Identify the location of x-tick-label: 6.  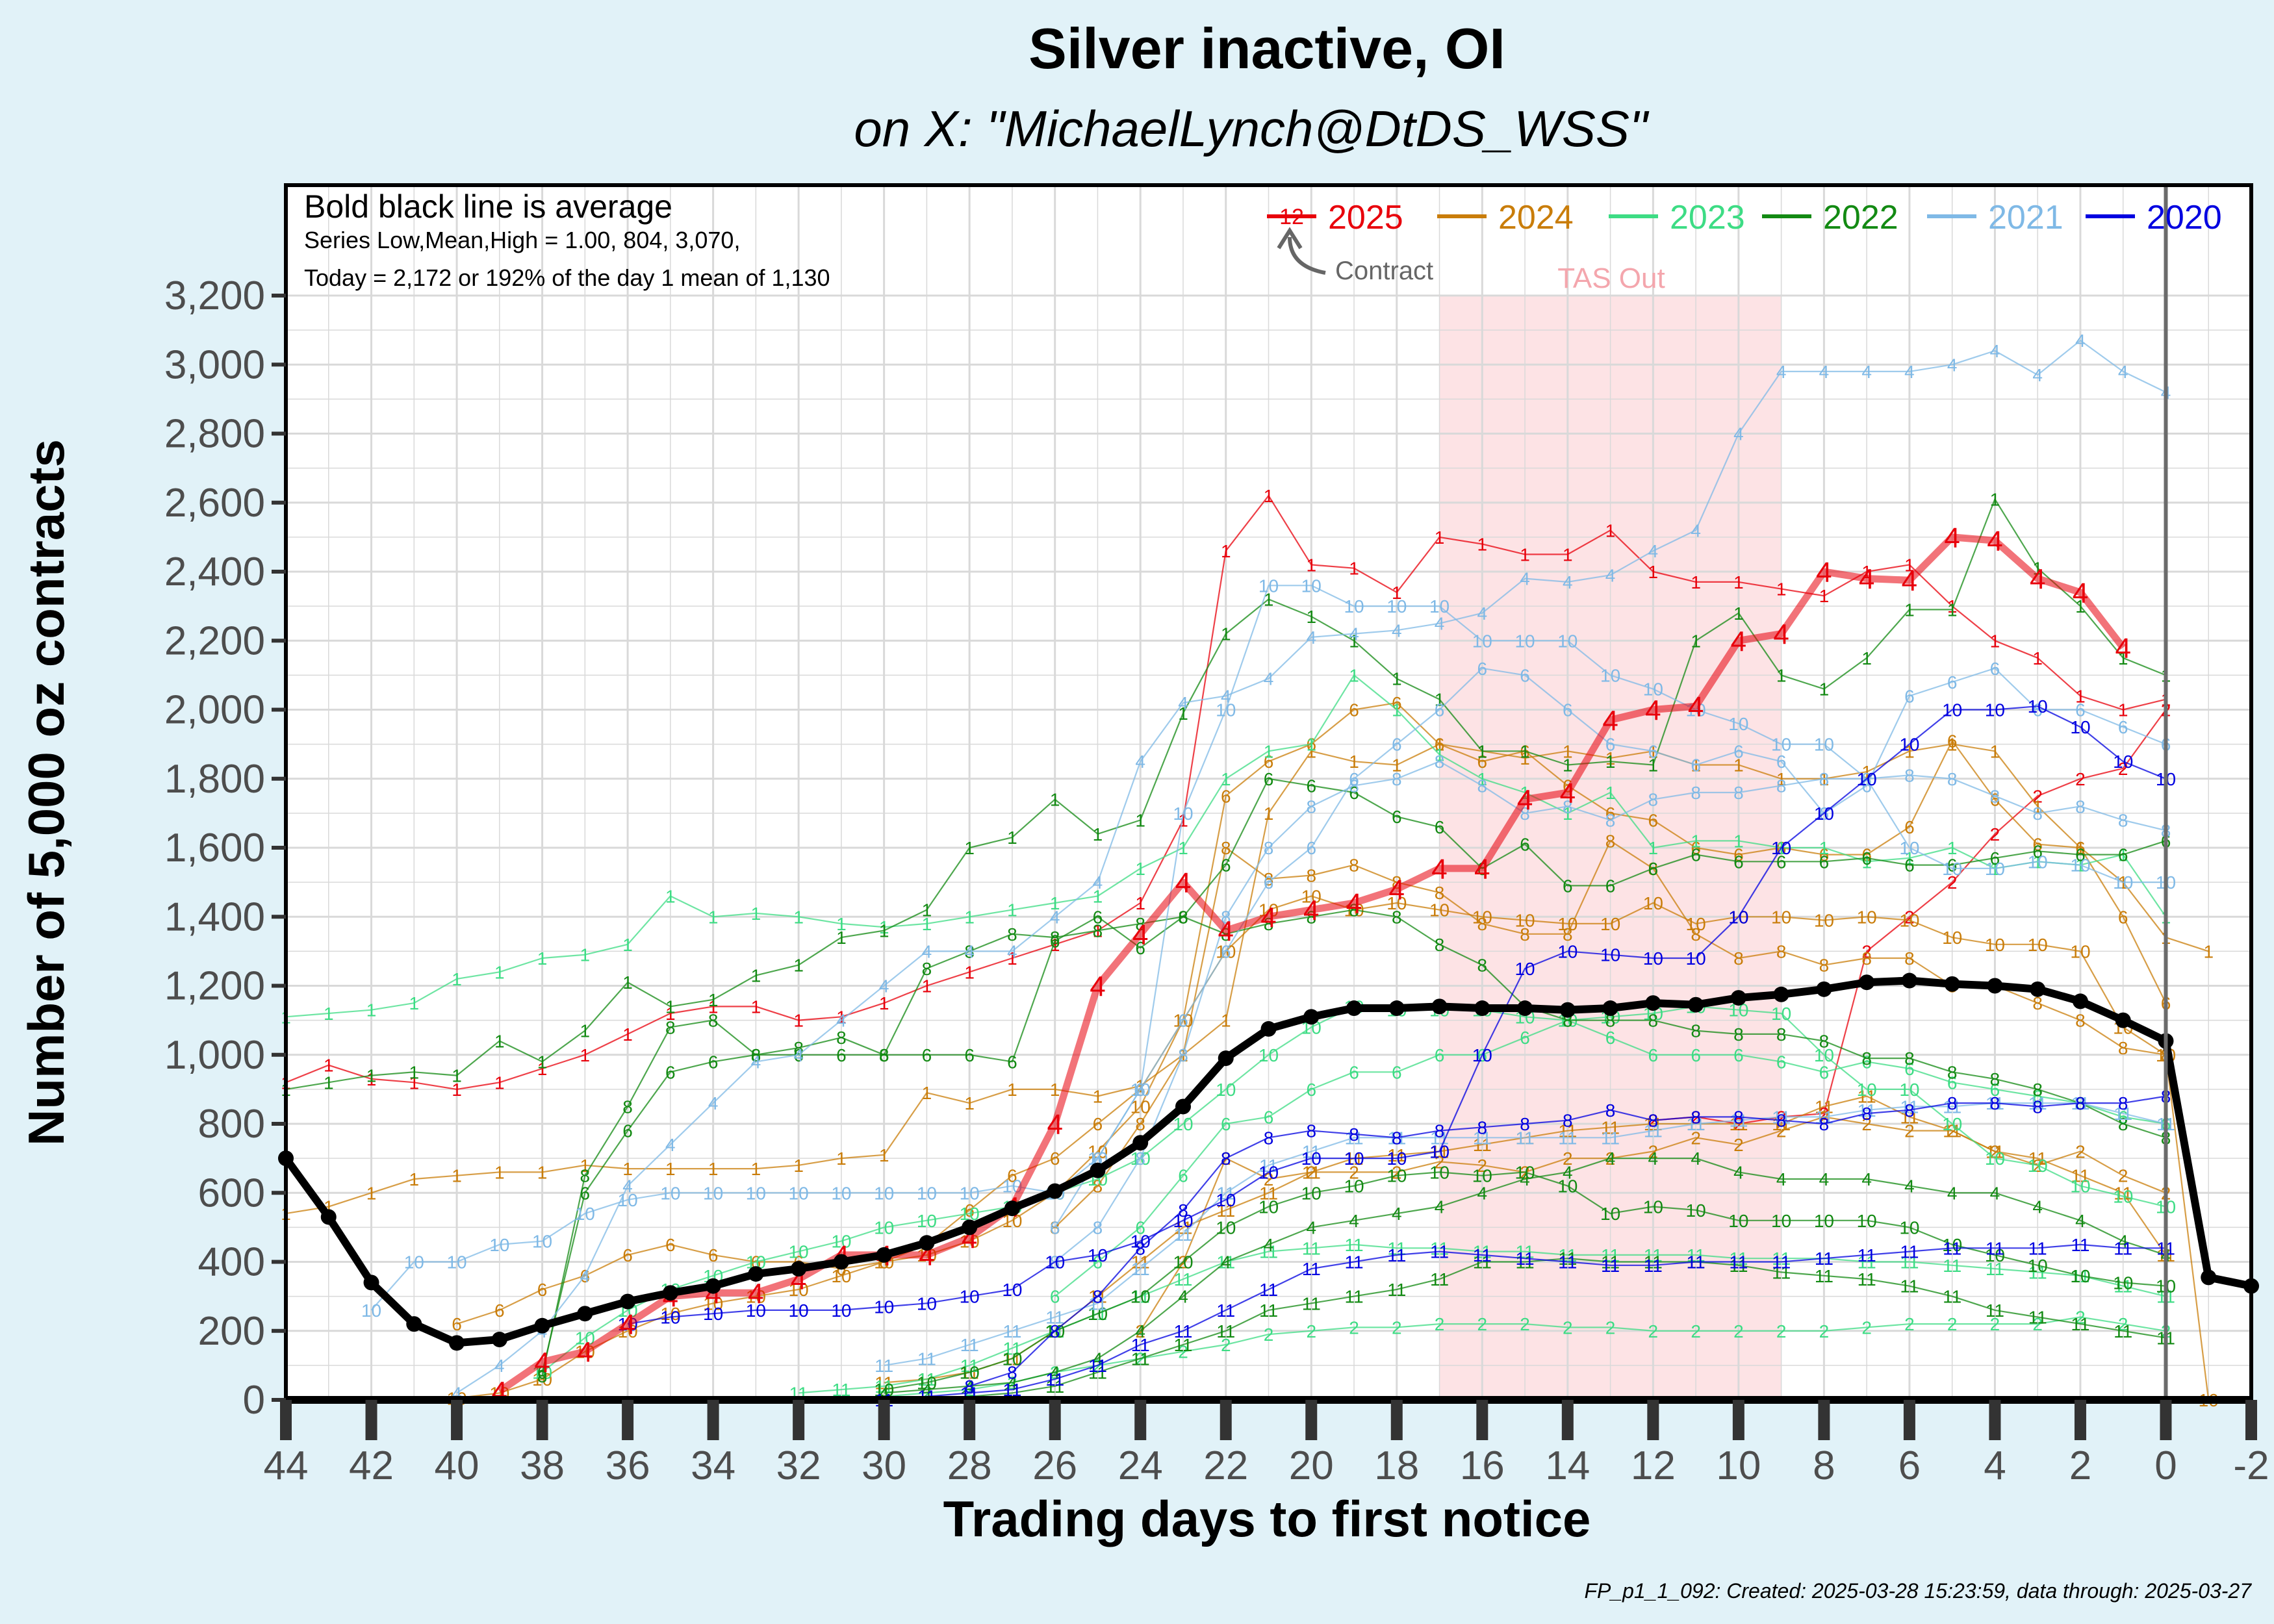
(1909, 1465).